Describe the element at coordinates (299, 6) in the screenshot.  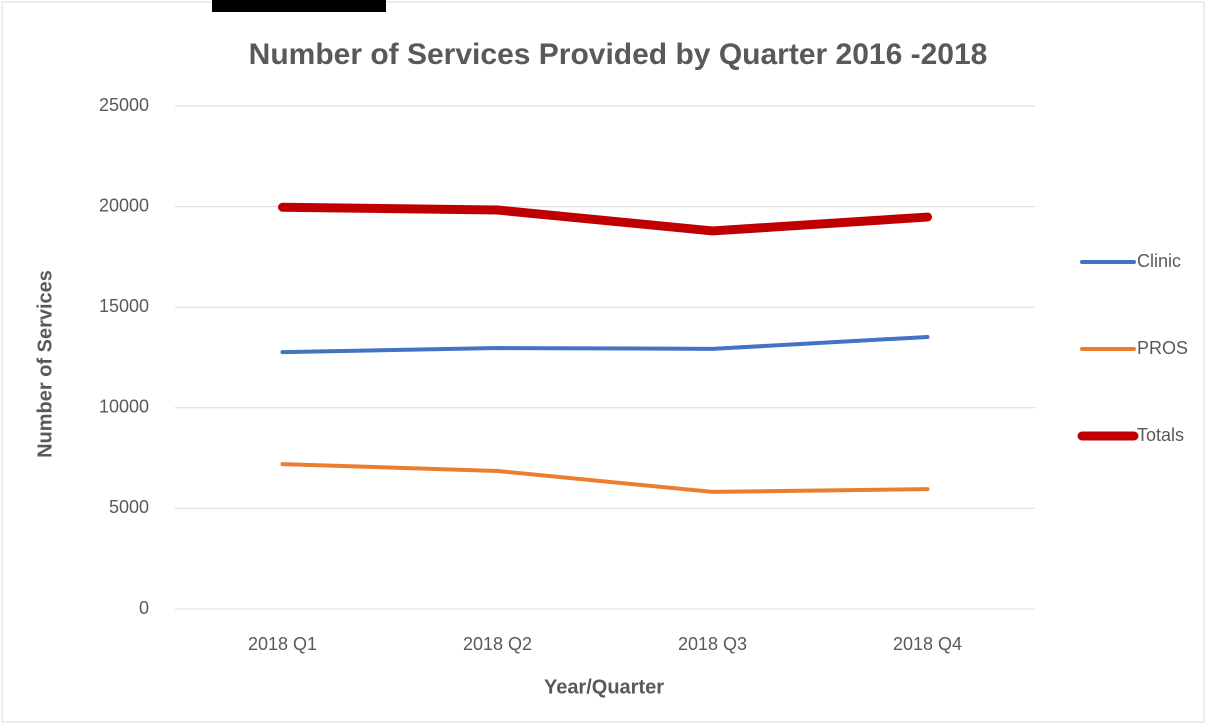
I see `top-black-bar` at that location.